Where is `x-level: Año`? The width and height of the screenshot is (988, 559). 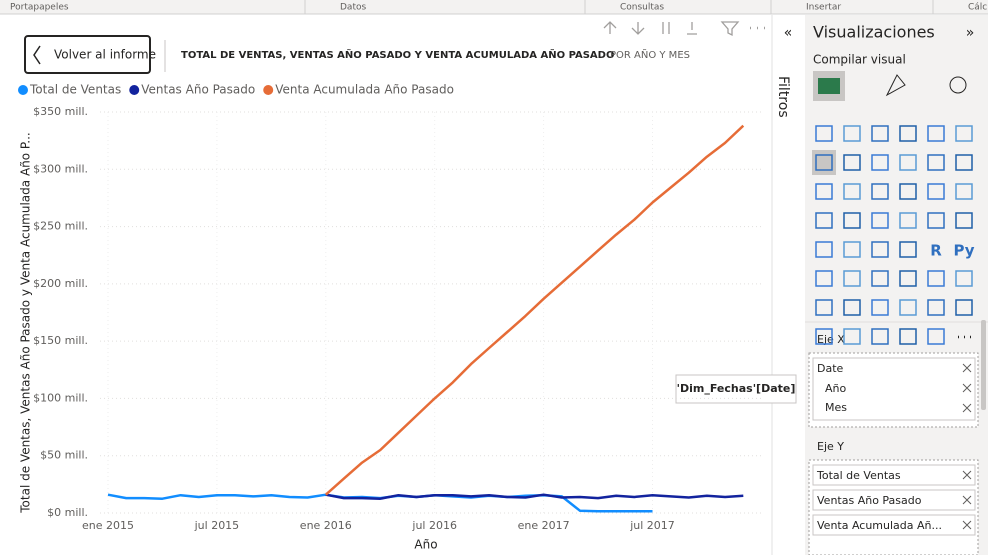
x-level: Año is located at coordinates (835, 388).